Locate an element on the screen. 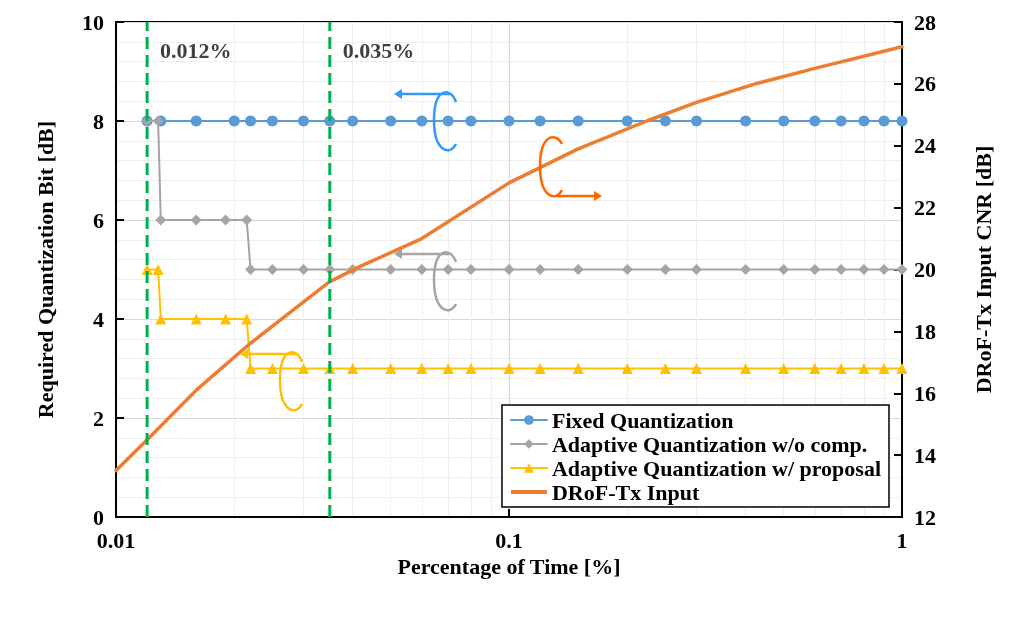 This screenshot has width=1027, height=621. y2-tick-label: 24 is located at coordinates (925, 146).